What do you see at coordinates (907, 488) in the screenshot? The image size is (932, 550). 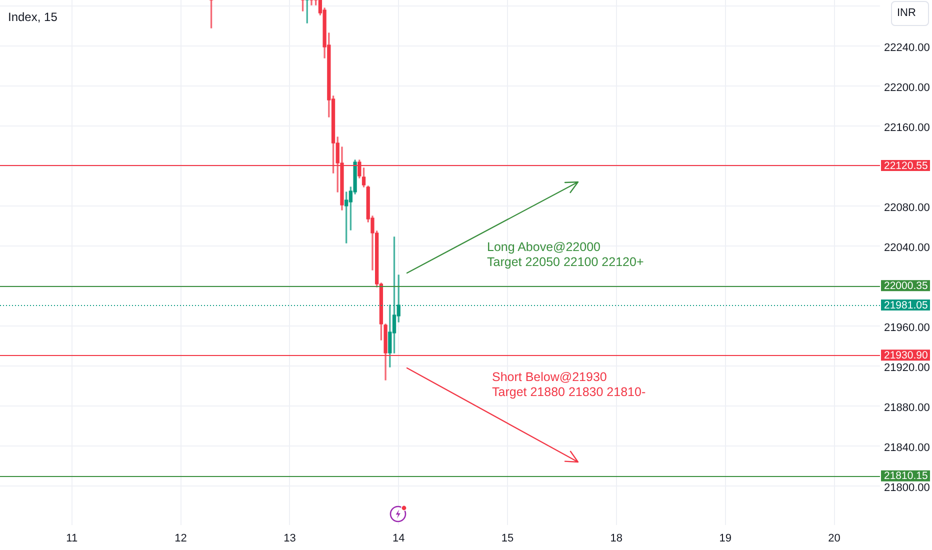 I see `y-tick-label: 21800.00` at bounding box center [907, 488].